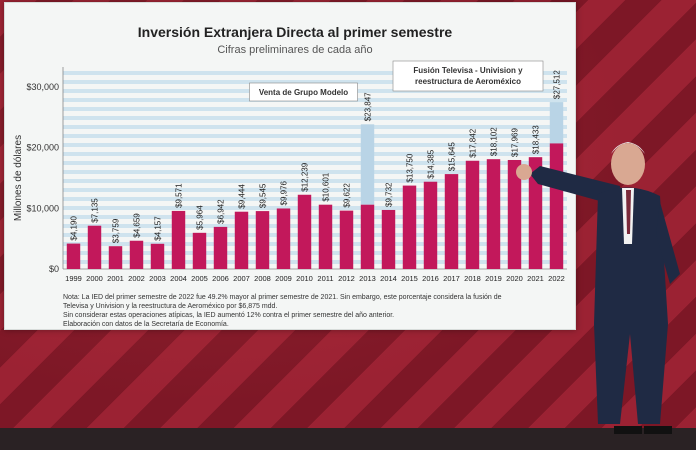 The image size is (696, 450). Describe the element at coordinates (115, 278) in the screenshot. I see `x-tick-label: 2001` at that location.